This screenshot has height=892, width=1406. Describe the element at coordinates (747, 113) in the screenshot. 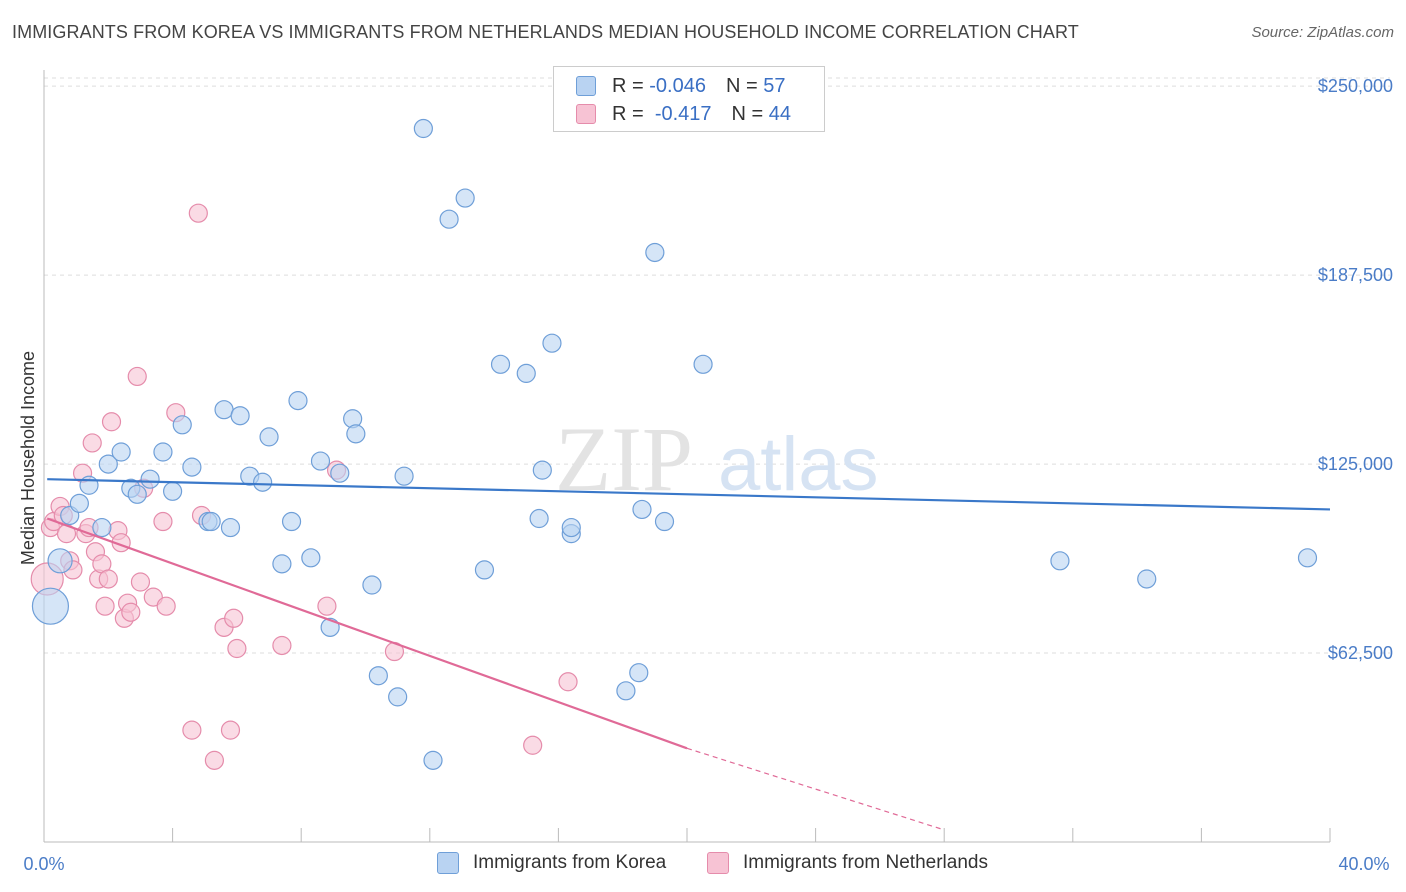

I see `netherlands-n-label: N =` at that location.